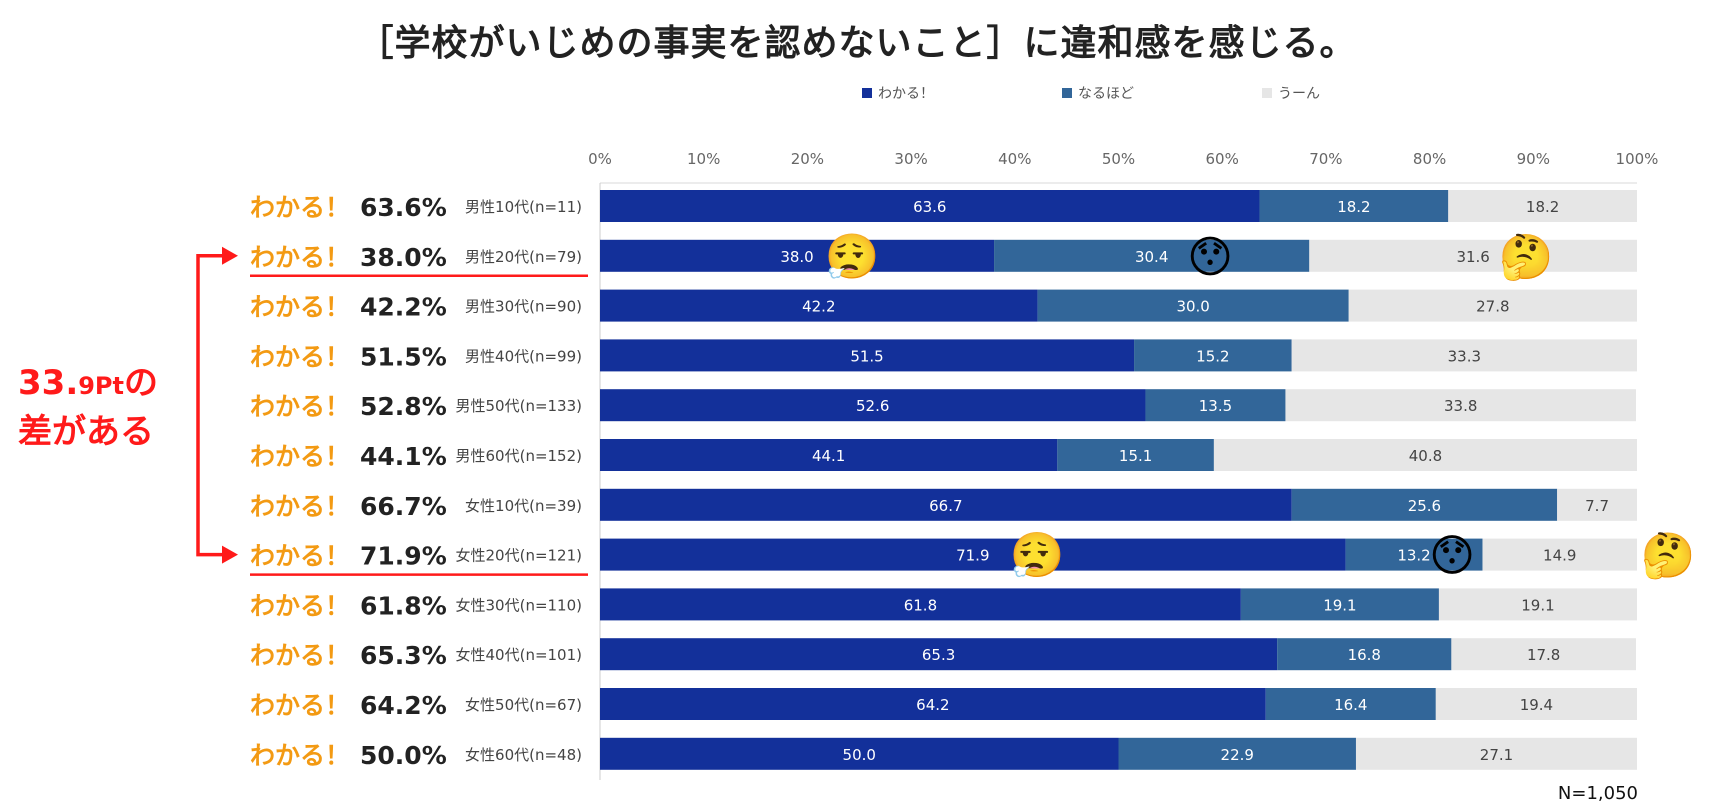 The image size is (1714, 808). Describe the element at coordinates (230, 554) in the screenshot. I see `bracket-arrowhead-bottom` at that location.